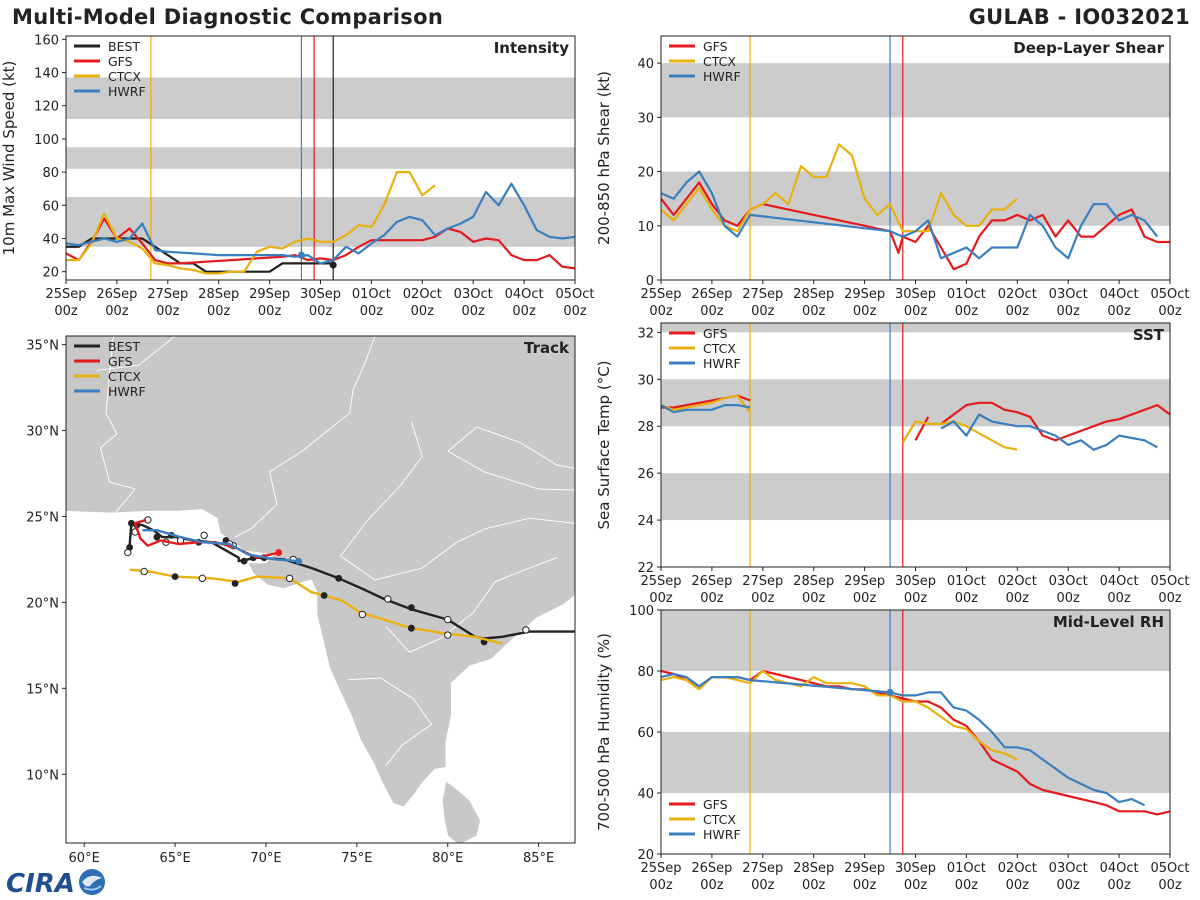  What do you see at coordinates (864, 868) in the screenshot?
I see `rh-xtick-date: 29Sep` at bounding box center [864, 868].